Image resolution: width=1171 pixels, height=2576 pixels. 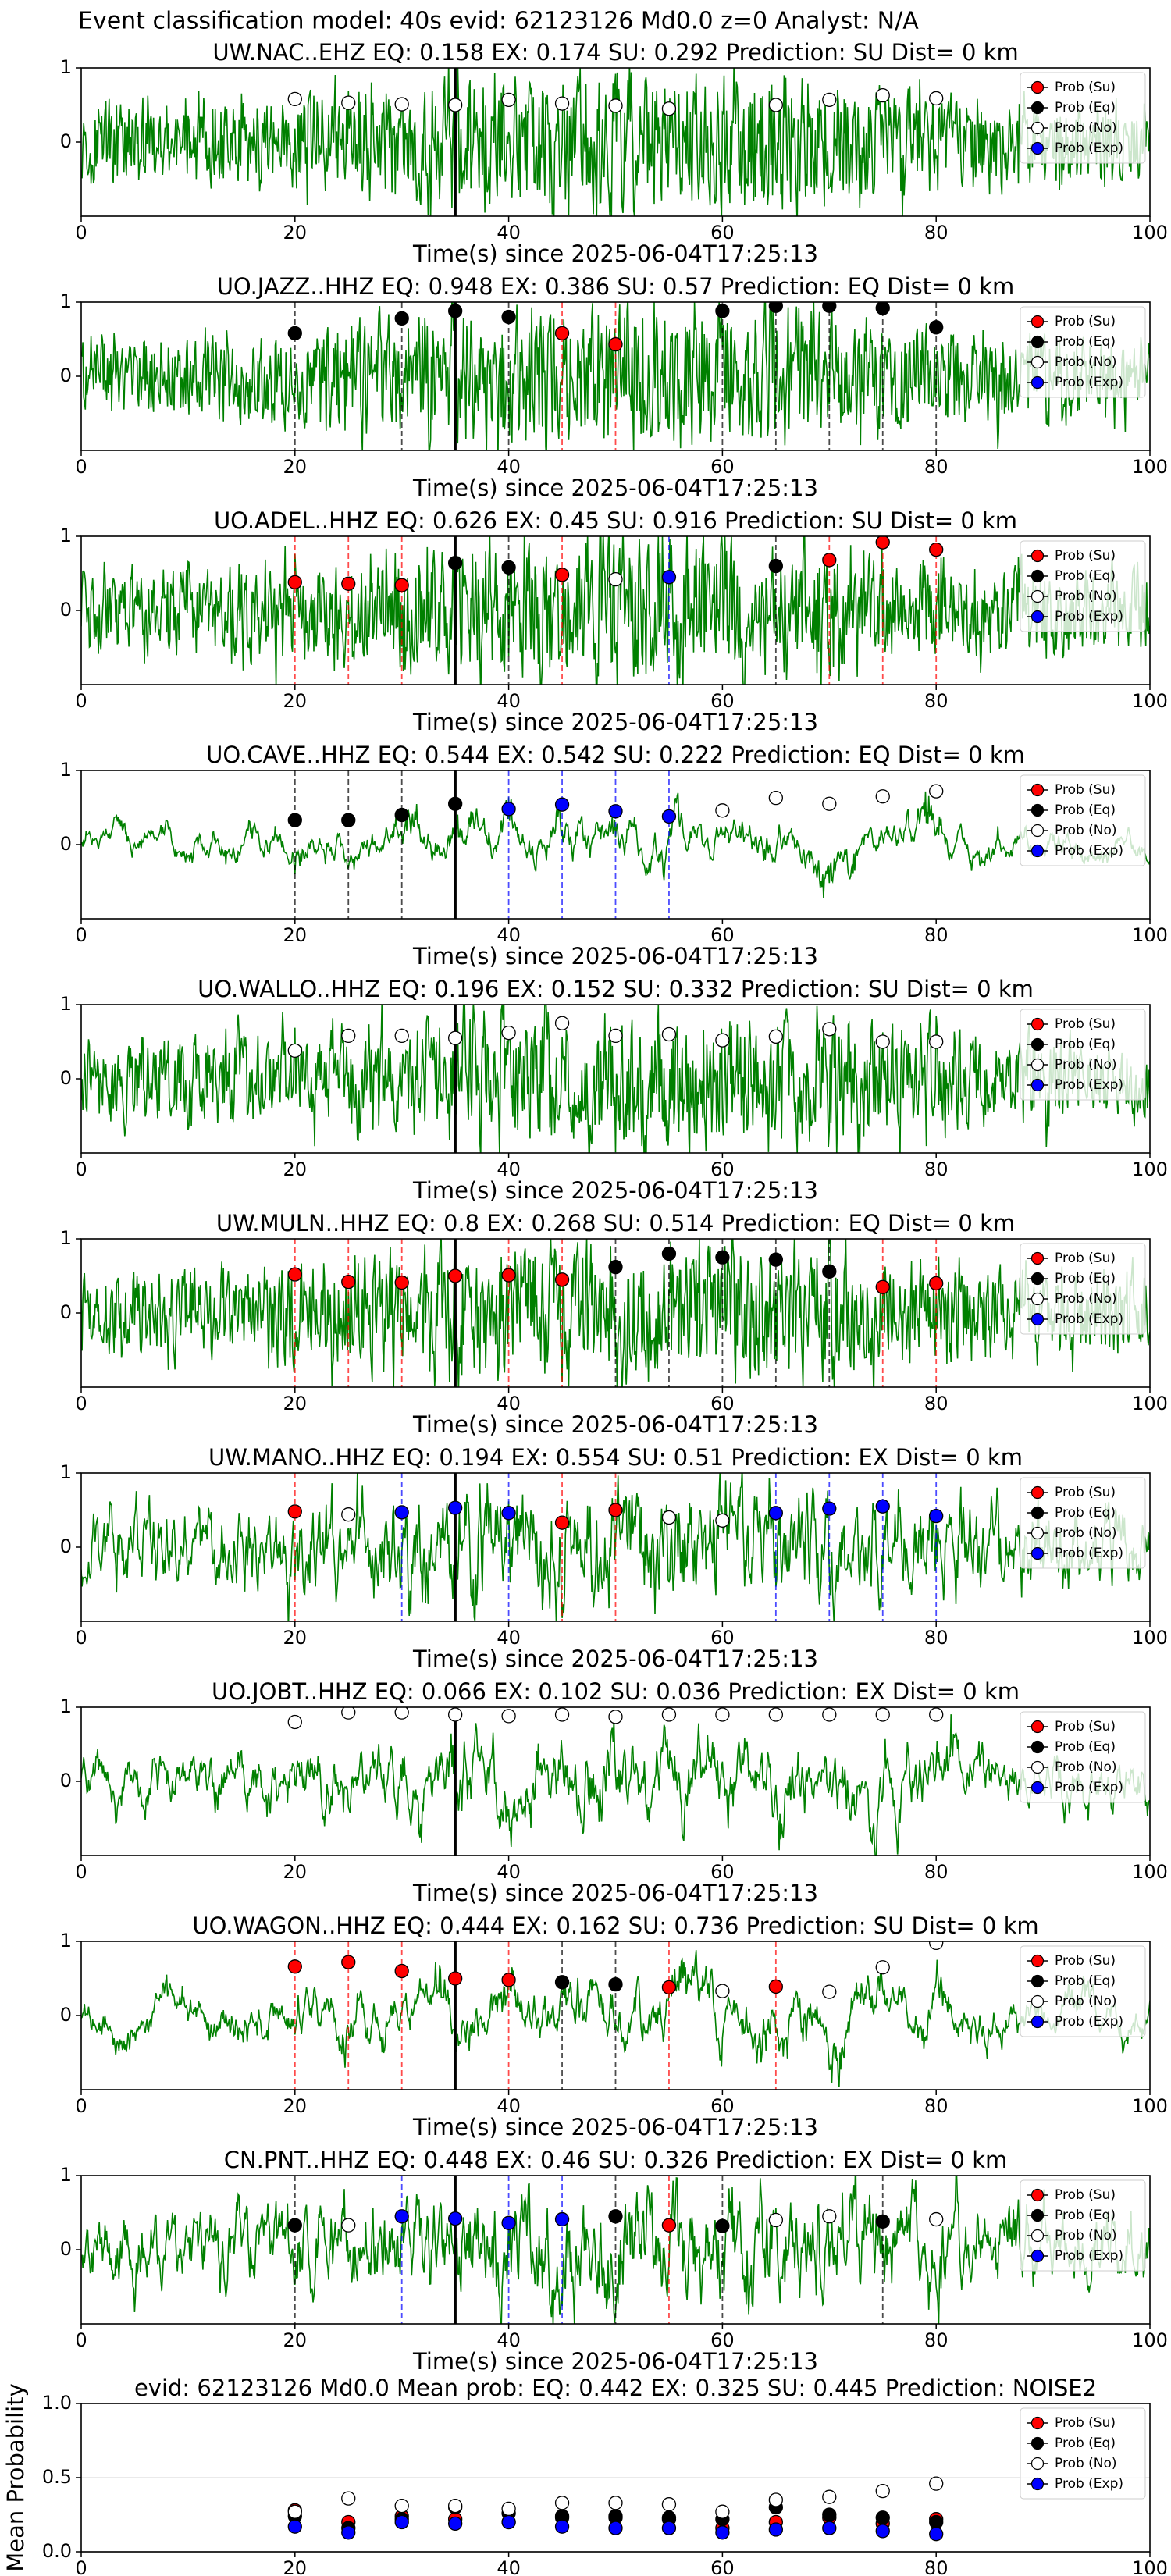 What do you see at coordinates (295, 2566) in the screenshot?
I see `x-tick-label: 20` at bounding box center [295, 2566].